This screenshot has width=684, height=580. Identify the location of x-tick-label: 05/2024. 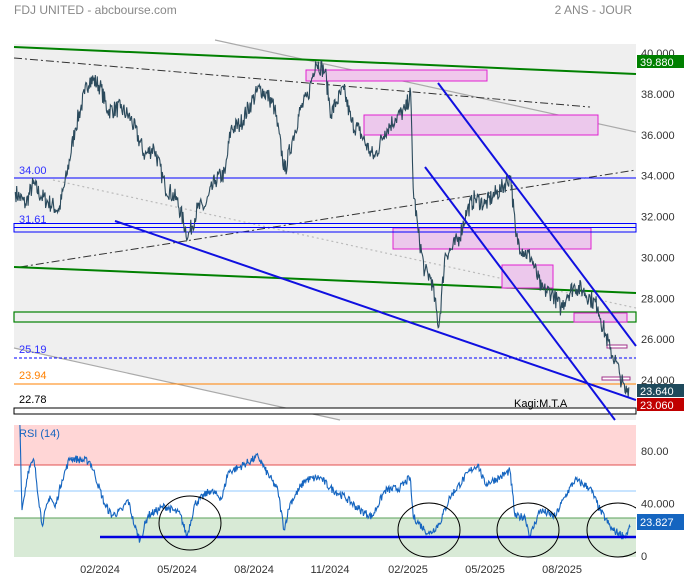
(177, 570).